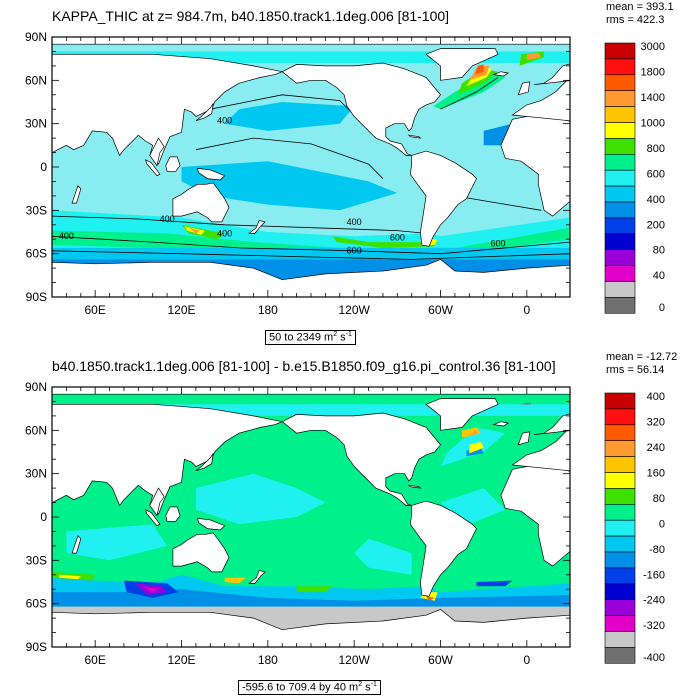 This screenshot has height=700, width=700. What do you see at coordinates (443, 548) in the screenshot?
I see `panel2-land-samerica` at bounding box center [443, 548].